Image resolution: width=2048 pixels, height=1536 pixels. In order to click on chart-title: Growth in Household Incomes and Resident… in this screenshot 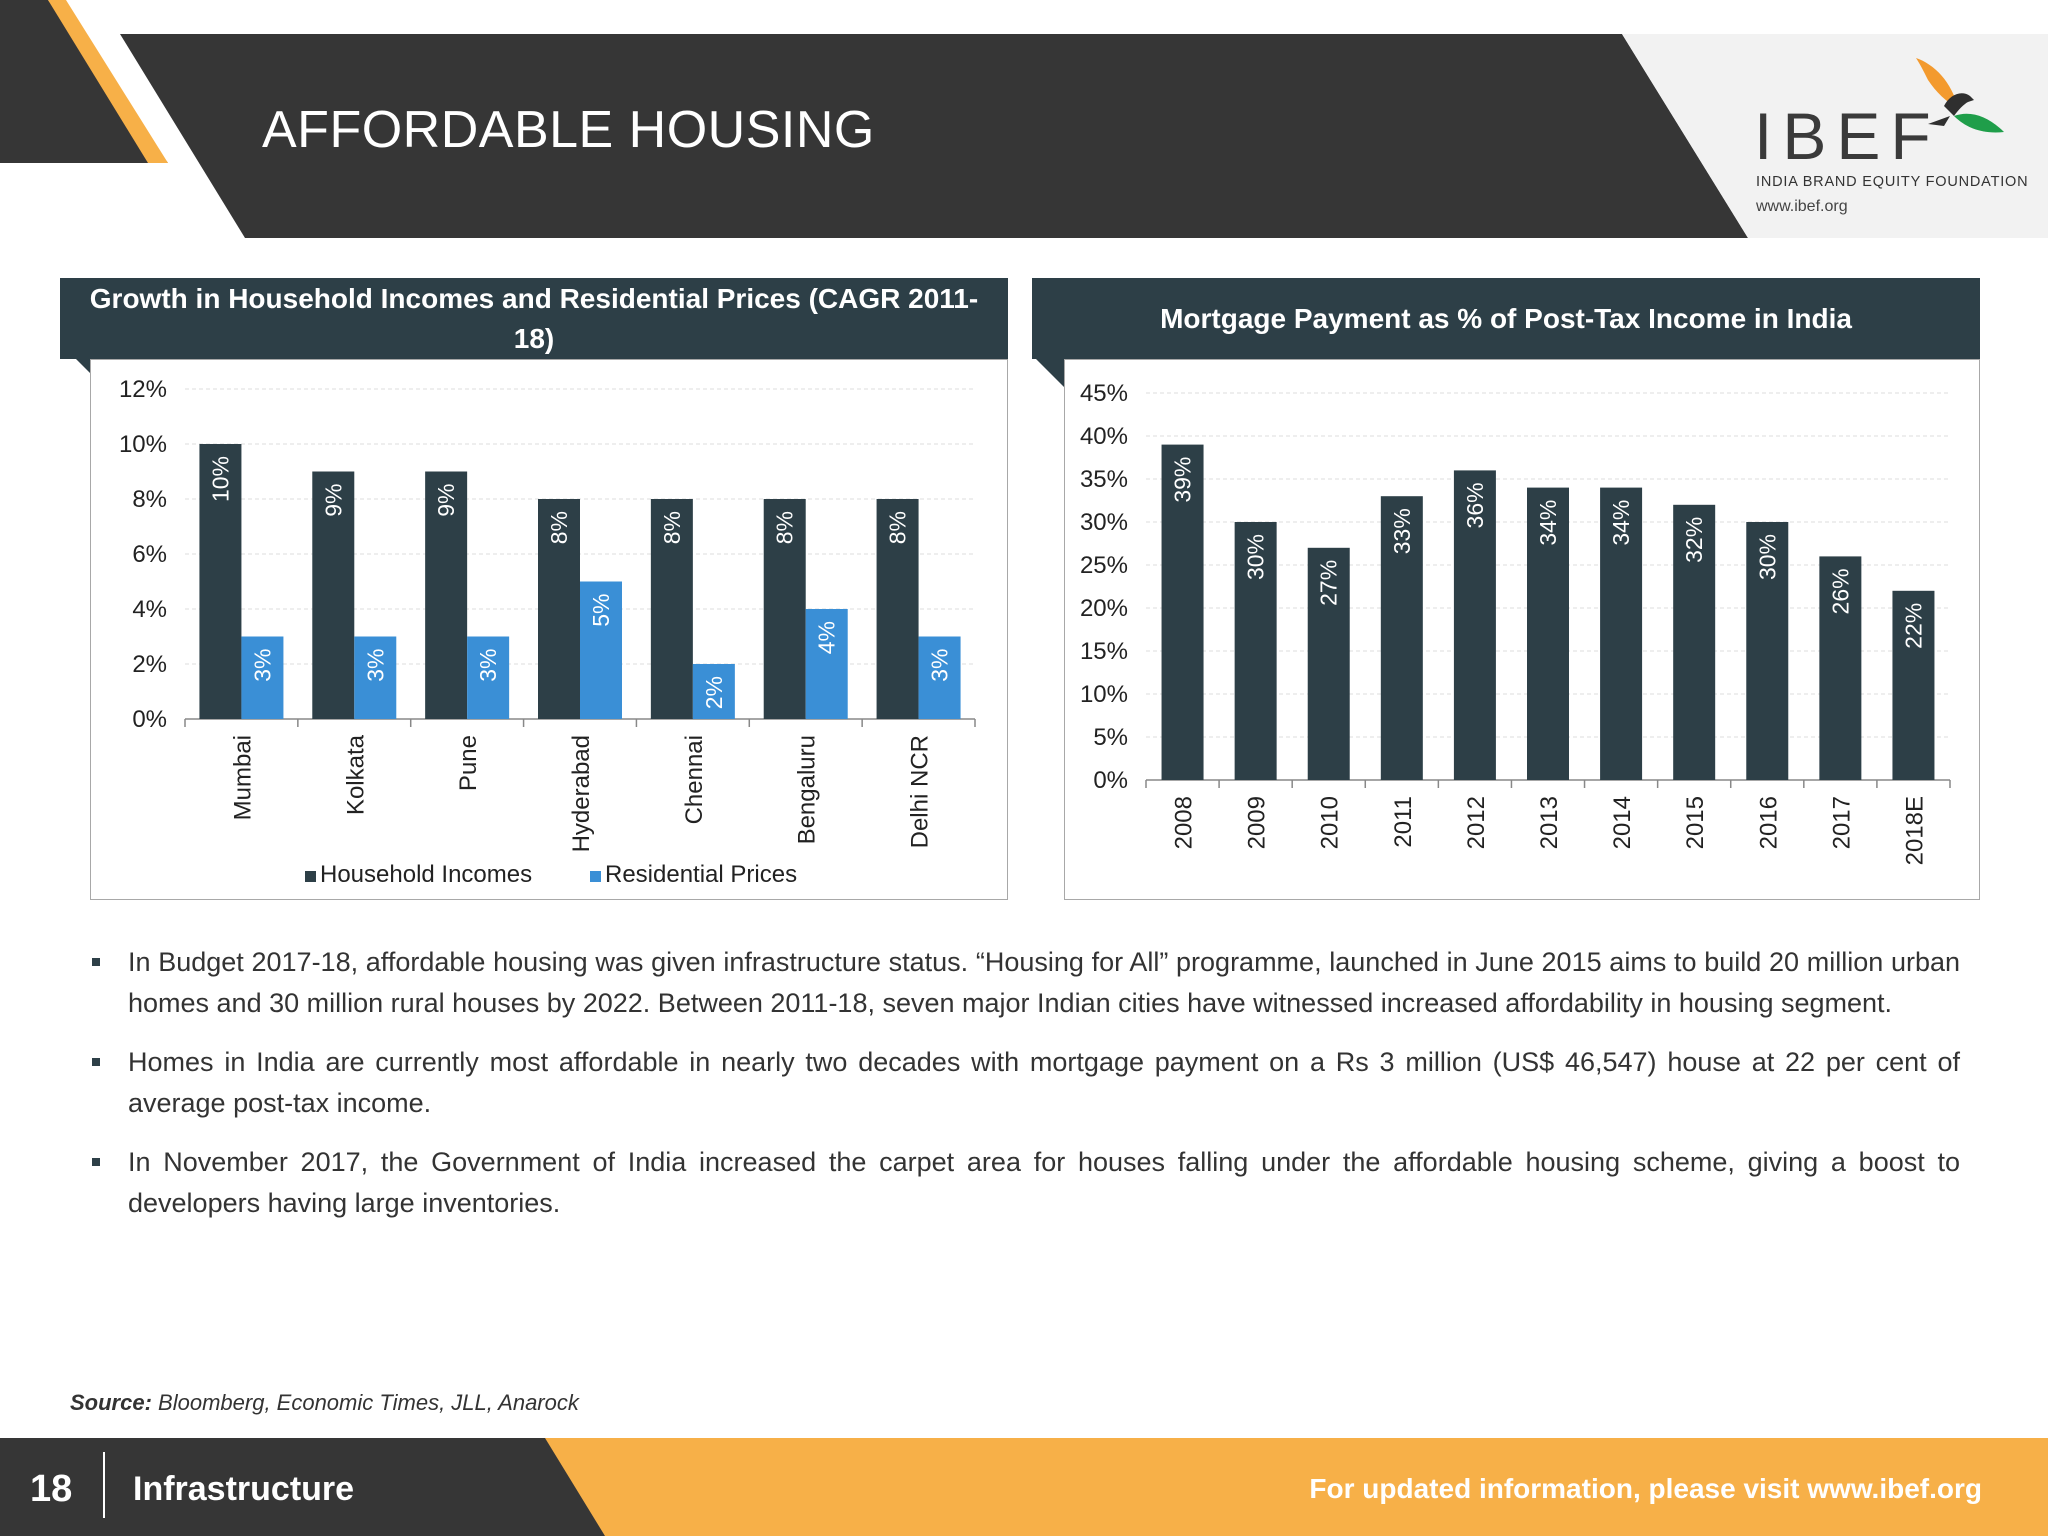, I will do `click(534, 318)`.